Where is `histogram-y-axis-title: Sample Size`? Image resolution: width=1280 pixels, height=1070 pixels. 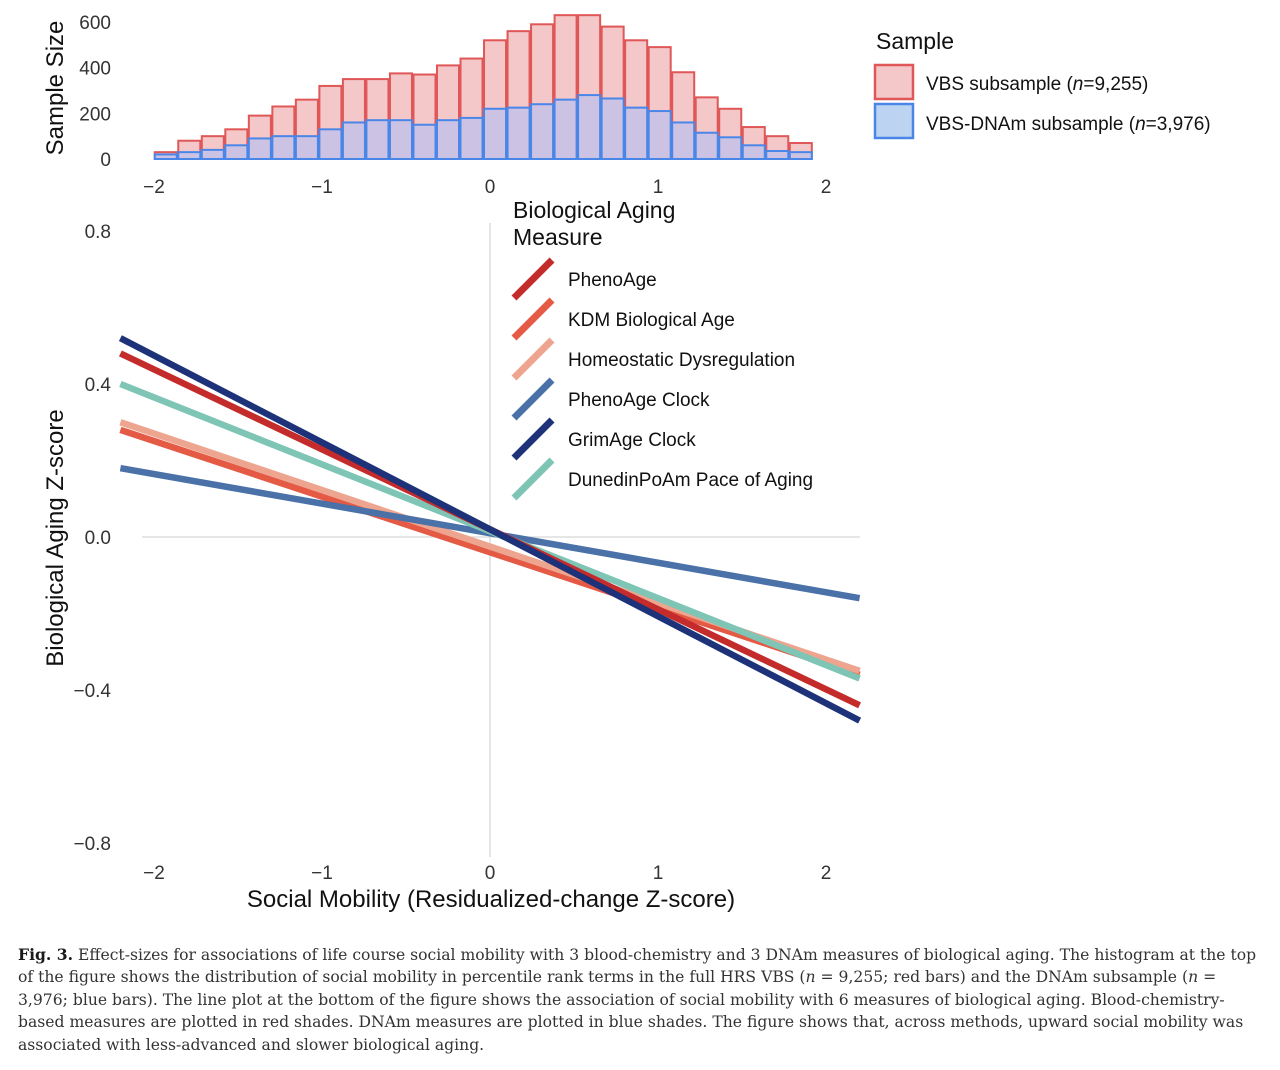
histogram-y-axis-title: Sample Size is located at coordinates (55, 88).